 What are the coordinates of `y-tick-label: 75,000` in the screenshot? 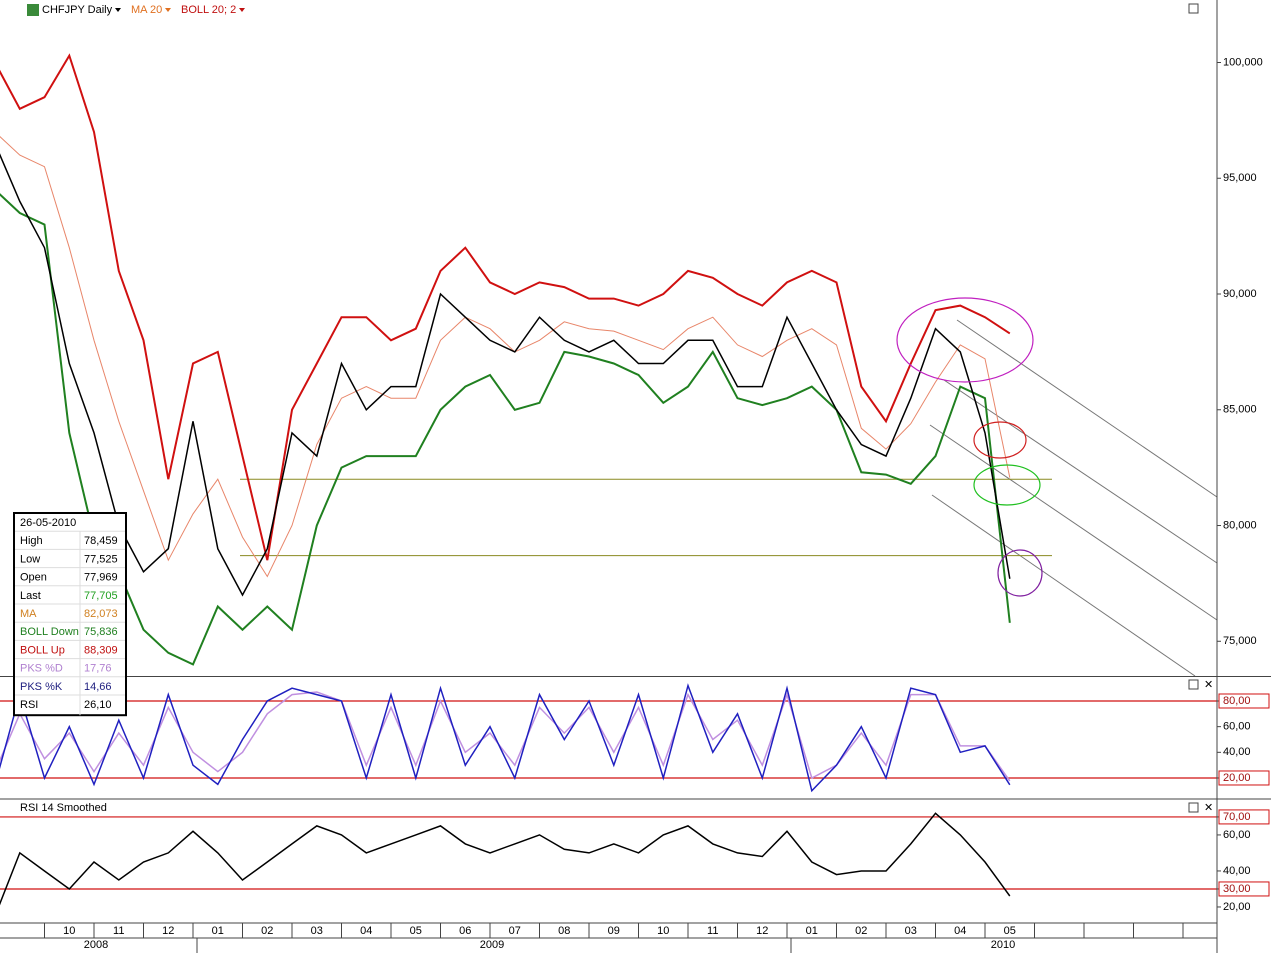 It's located at (1240, 641).